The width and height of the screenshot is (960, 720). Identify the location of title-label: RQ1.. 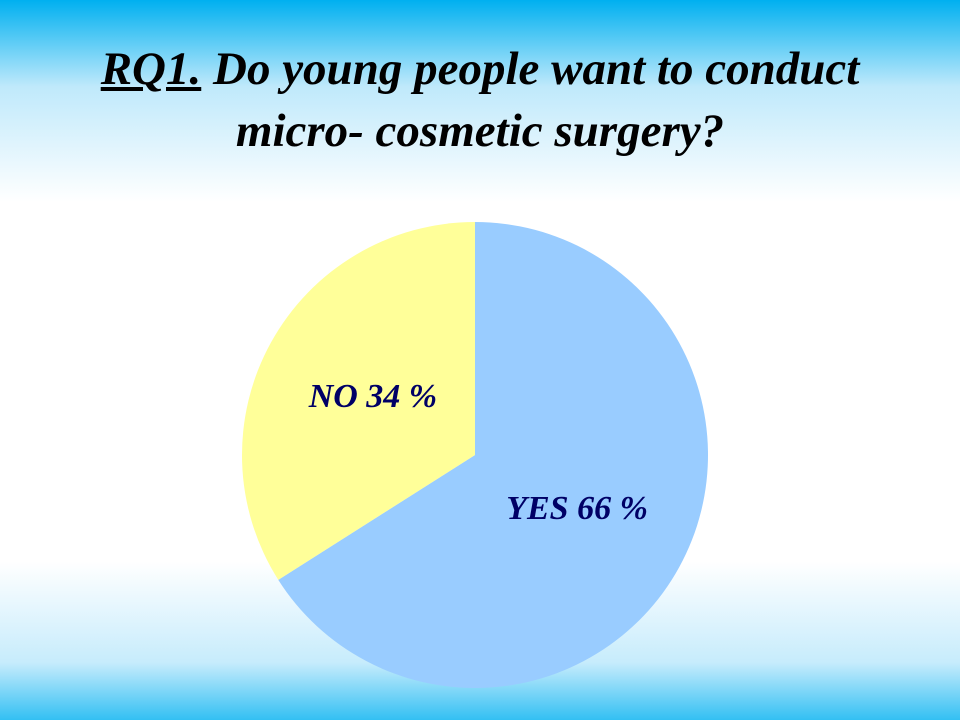
(151, 69).